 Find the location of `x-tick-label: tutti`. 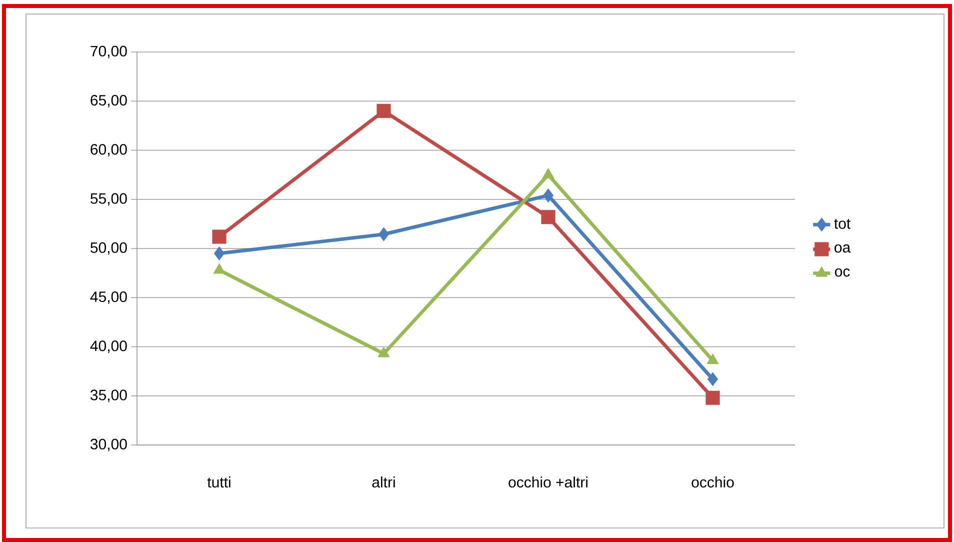

x-tick-label: tutti is located at coordinates (218, 482).